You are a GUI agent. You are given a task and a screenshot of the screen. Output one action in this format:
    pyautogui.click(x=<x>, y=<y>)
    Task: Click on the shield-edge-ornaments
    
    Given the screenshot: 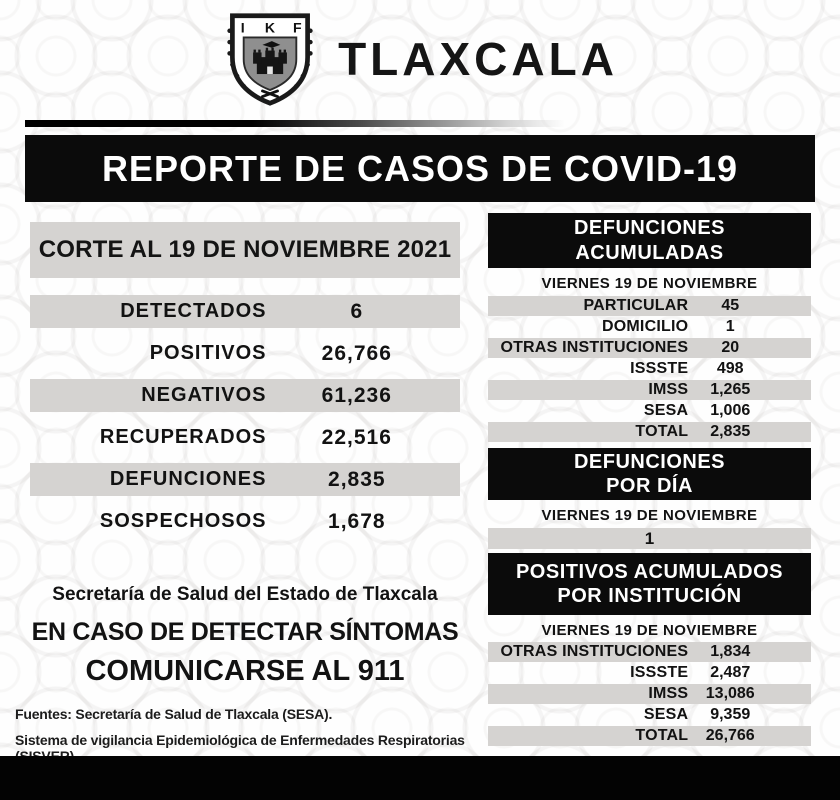 What is the action you would take?
    pyautogui.click(x=270, y=58)
    